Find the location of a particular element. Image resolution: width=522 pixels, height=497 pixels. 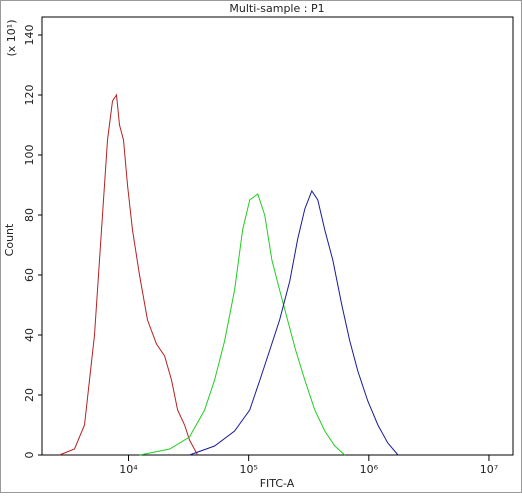

y-tick-label: 60 is located at coordinates (29, 275).